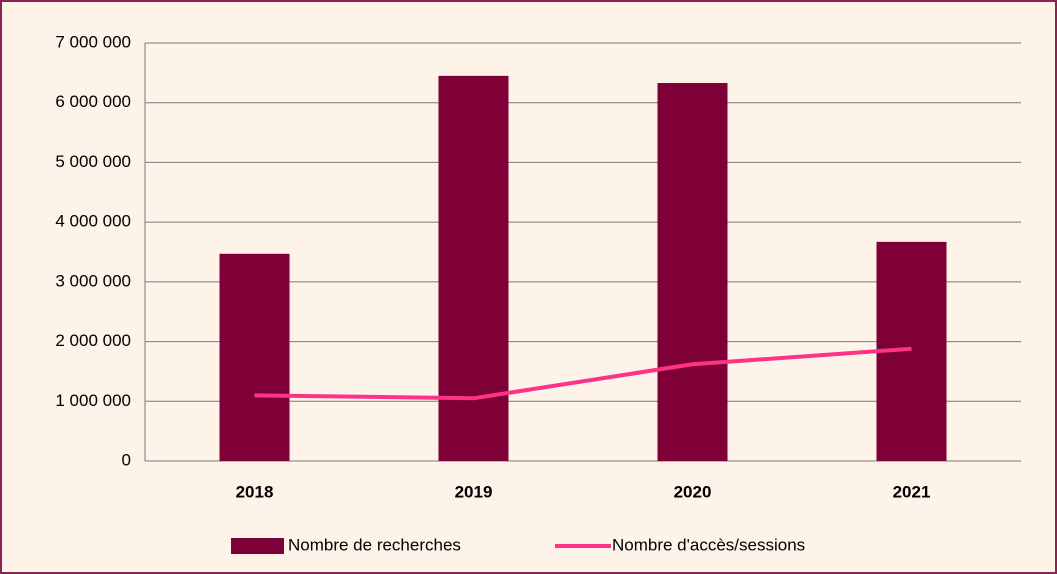 This screenshot has height=574, width=1057. I want to click on x-tick-label: 2019, so click(474, 491).